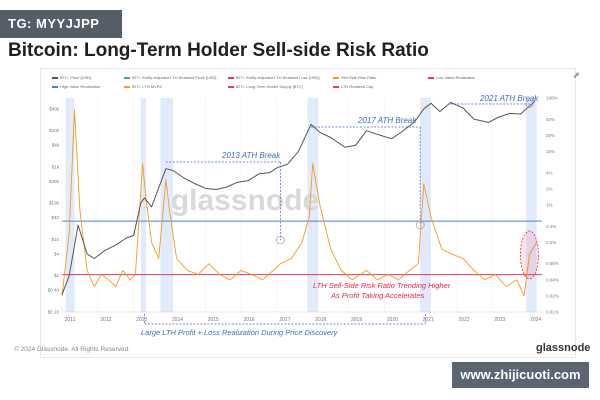  What do you see at coordinates (392, 320) in the screenshot?
I see `x-tick-label: 2020` at bounding box center [392, 320].